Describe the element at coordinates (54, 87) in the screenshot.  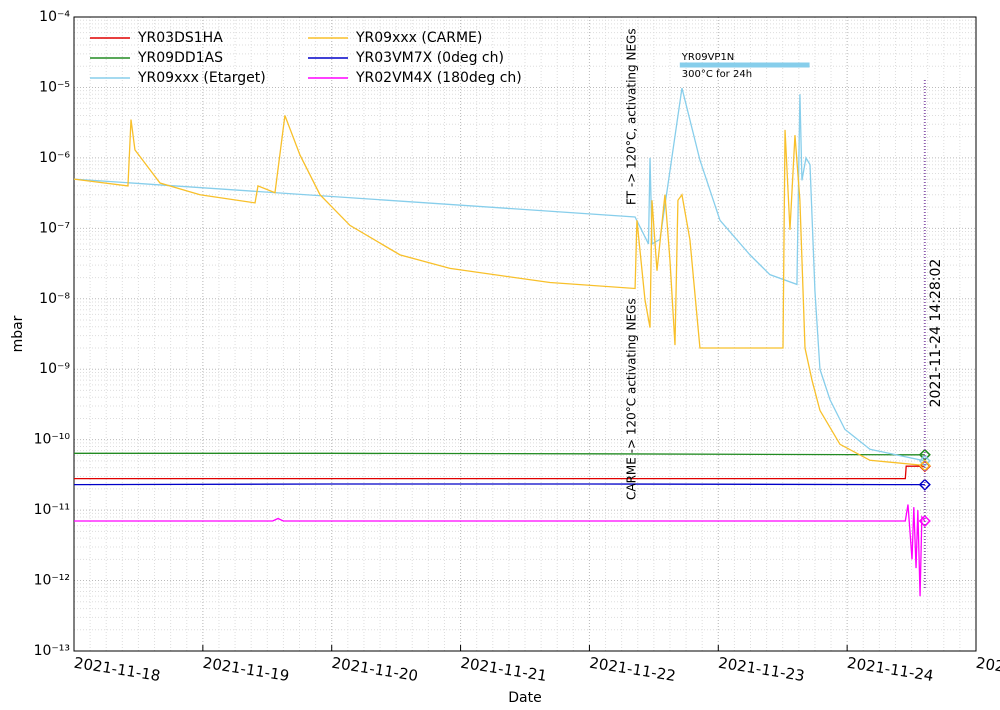
I see `y-tick-label: 10⁻⁵` at that location.